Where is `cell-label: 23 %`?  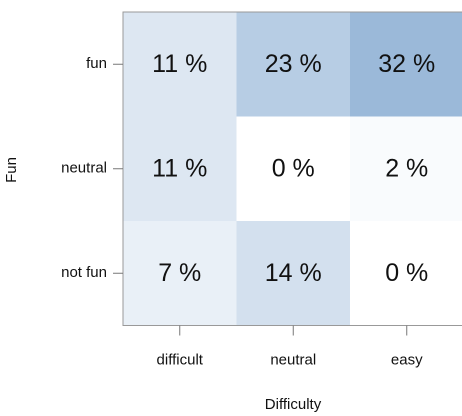 cell-label: 23 % is located at coordinates (293, 64).